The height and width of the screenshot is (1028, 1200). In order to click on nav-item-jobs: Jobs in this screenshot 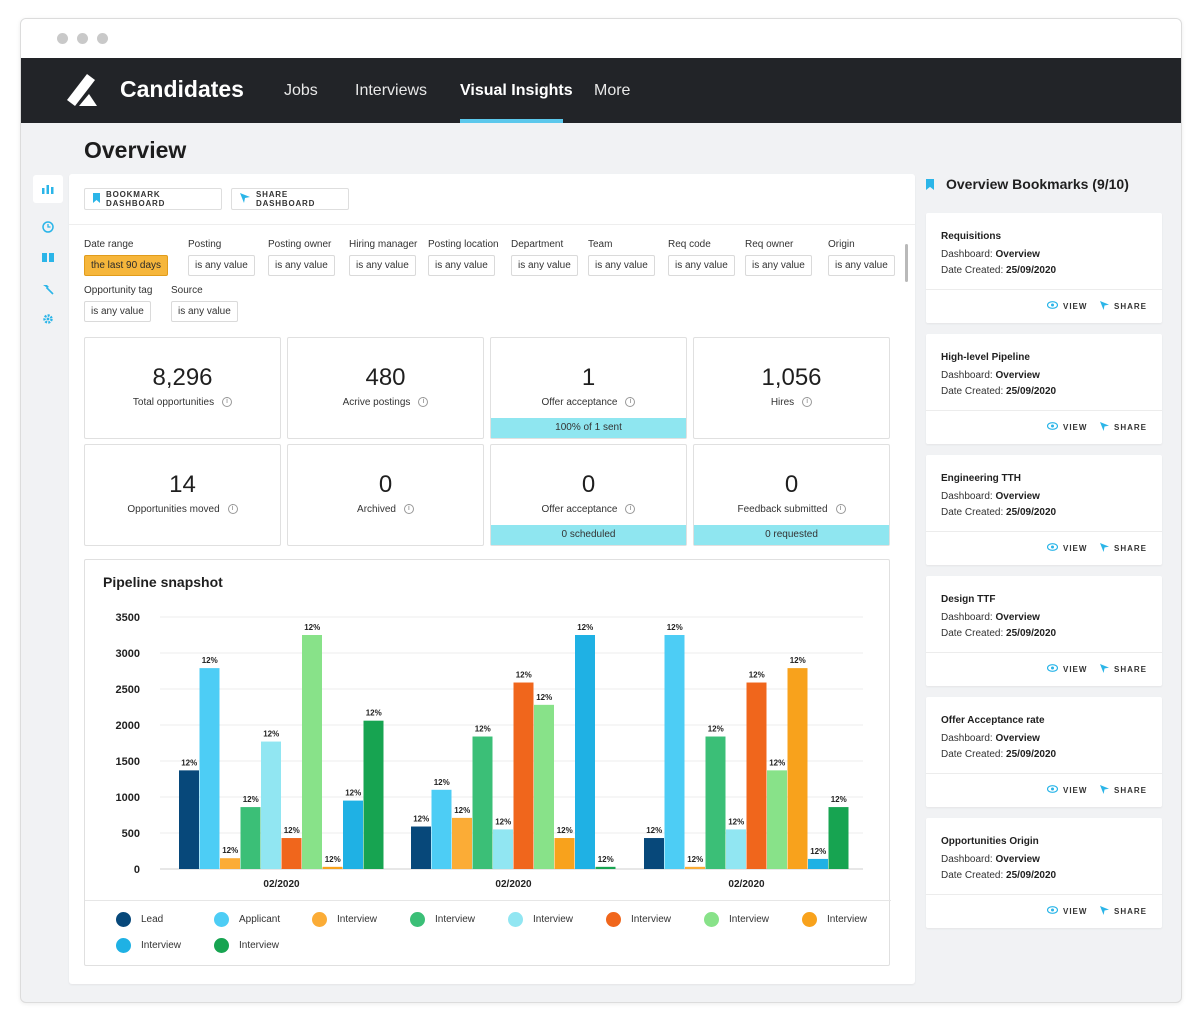, I will do `click(301, 90)`.